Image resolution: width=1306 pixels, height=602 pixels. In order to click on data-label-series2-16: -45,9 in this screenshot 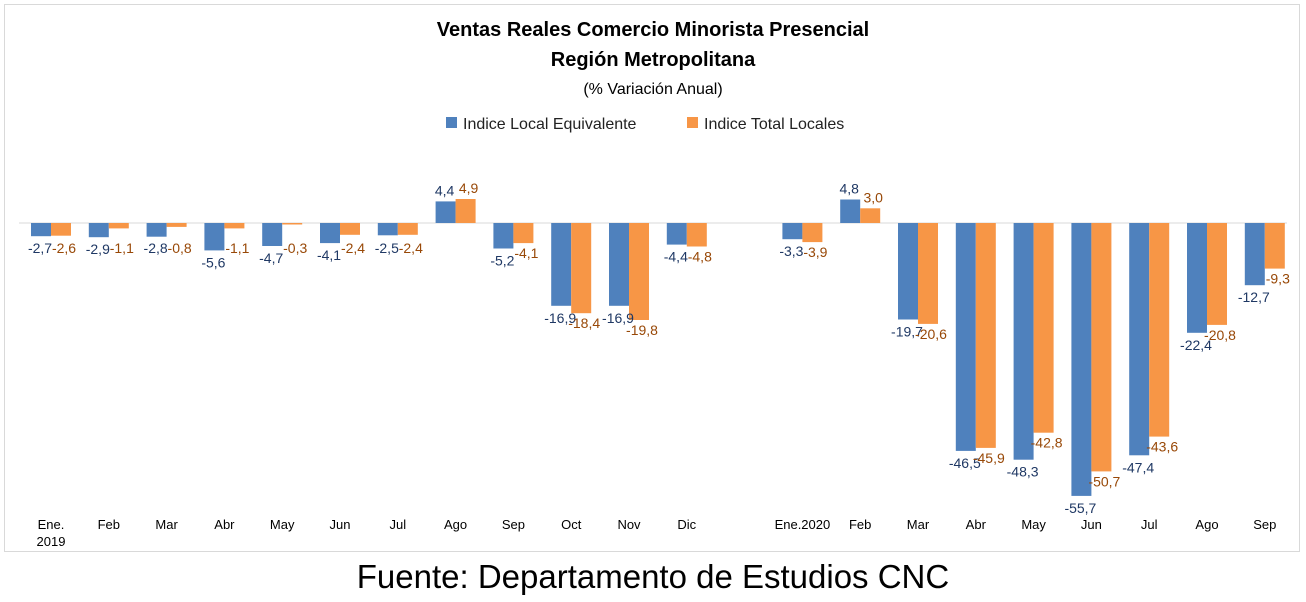, I will do `click(989, 458)`.